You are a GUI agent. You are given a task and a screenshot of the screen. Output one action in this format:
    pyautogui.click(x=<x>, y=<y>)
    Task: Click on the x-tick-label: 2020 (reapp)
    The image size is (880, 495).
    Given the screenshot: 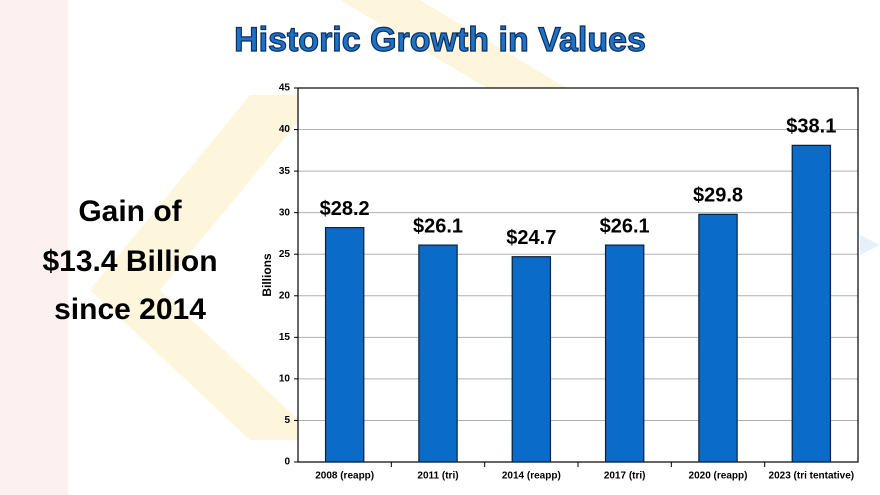 What is the action you would take?
    pyautogui.click(x=718, y=476)
    